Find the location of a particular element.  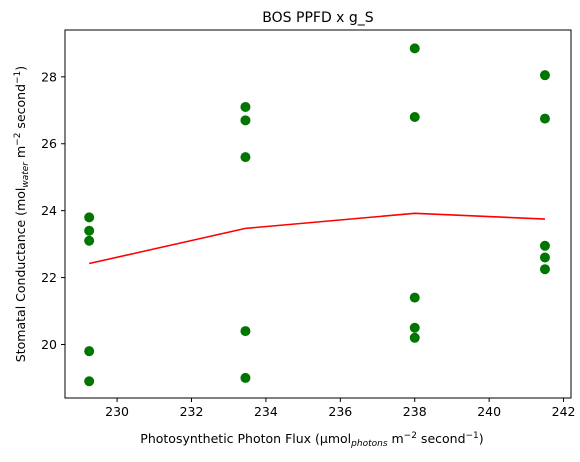

y-tick-label: 26 is located at coordinates (49, 143).